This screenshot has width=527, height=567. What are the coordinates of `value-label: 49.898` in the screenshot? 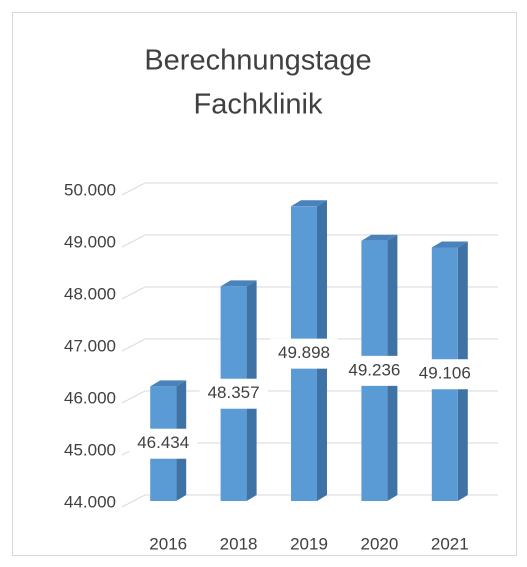 It's located at (304, 352).